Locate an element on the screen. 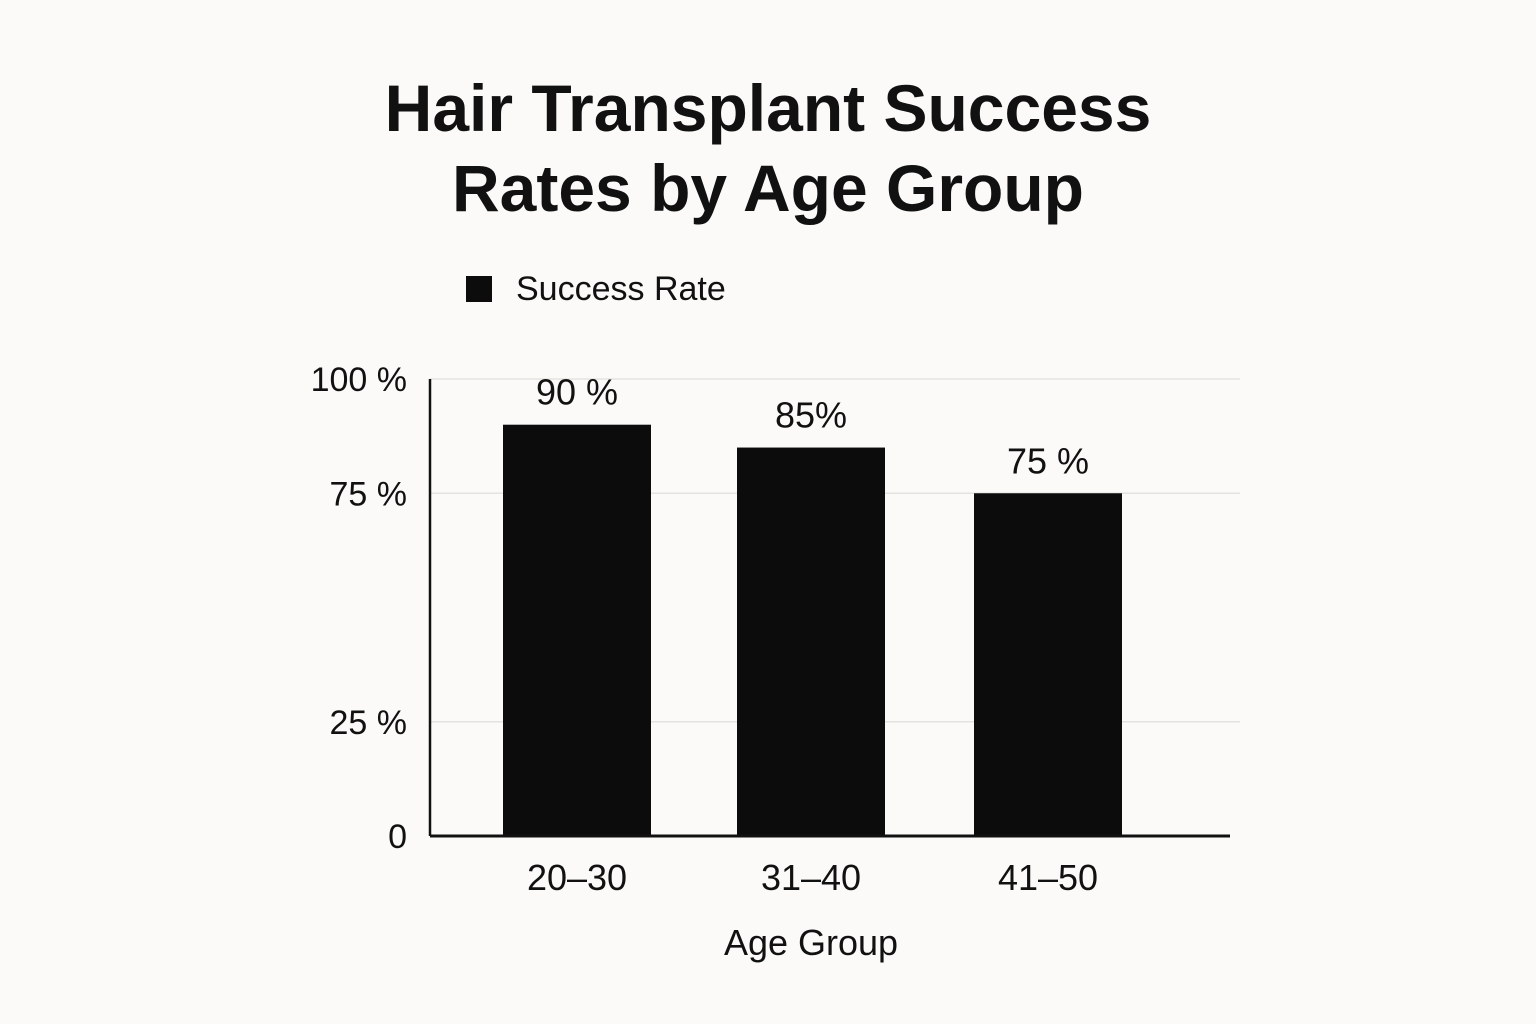 Image resolution: width=1536 pixels, height=1024 pixels. chart-title-line-1: Hair Transplant Success is located at coordinates (768, 108).